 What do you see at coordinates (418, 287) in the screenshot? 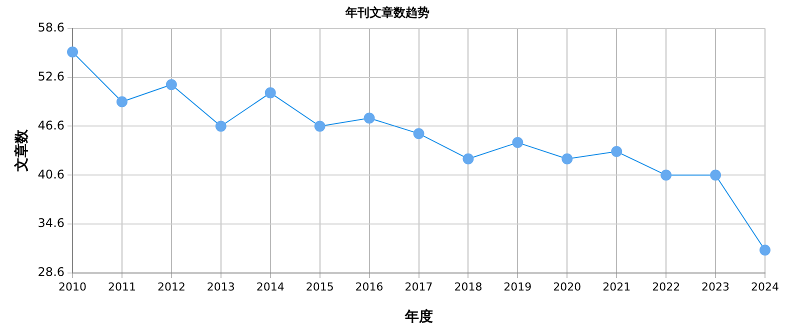
I see `x-tick-label: 2017` at bounding box center [418, 287].